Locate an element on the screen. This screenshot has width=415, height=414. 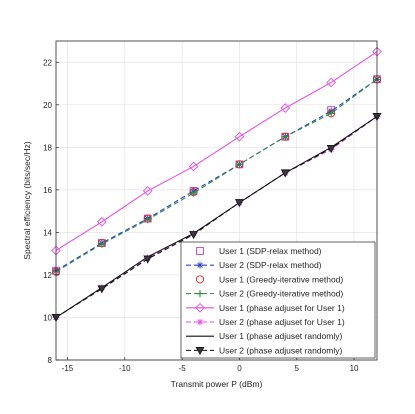
legend-entry: User 2 (phase adjuset for User 1) is located at coordinates (265, 322).